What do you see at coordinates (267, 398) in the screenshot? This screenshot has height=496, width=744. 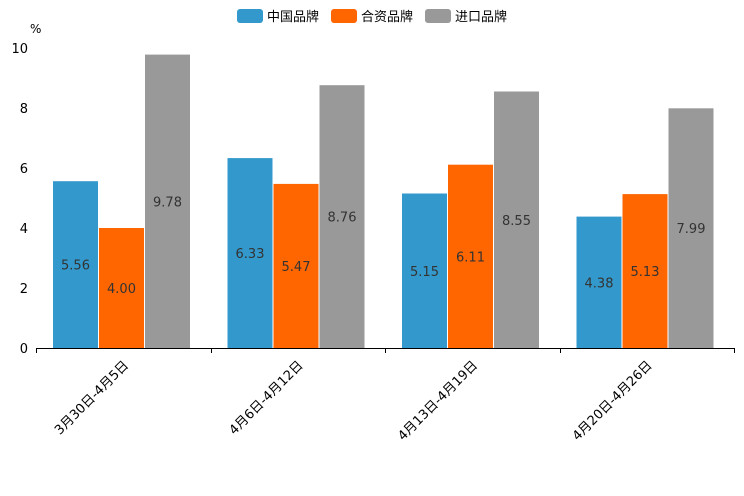 I see `x-category-label: 4月6日-4月12日` at bounding box center [267, 398].